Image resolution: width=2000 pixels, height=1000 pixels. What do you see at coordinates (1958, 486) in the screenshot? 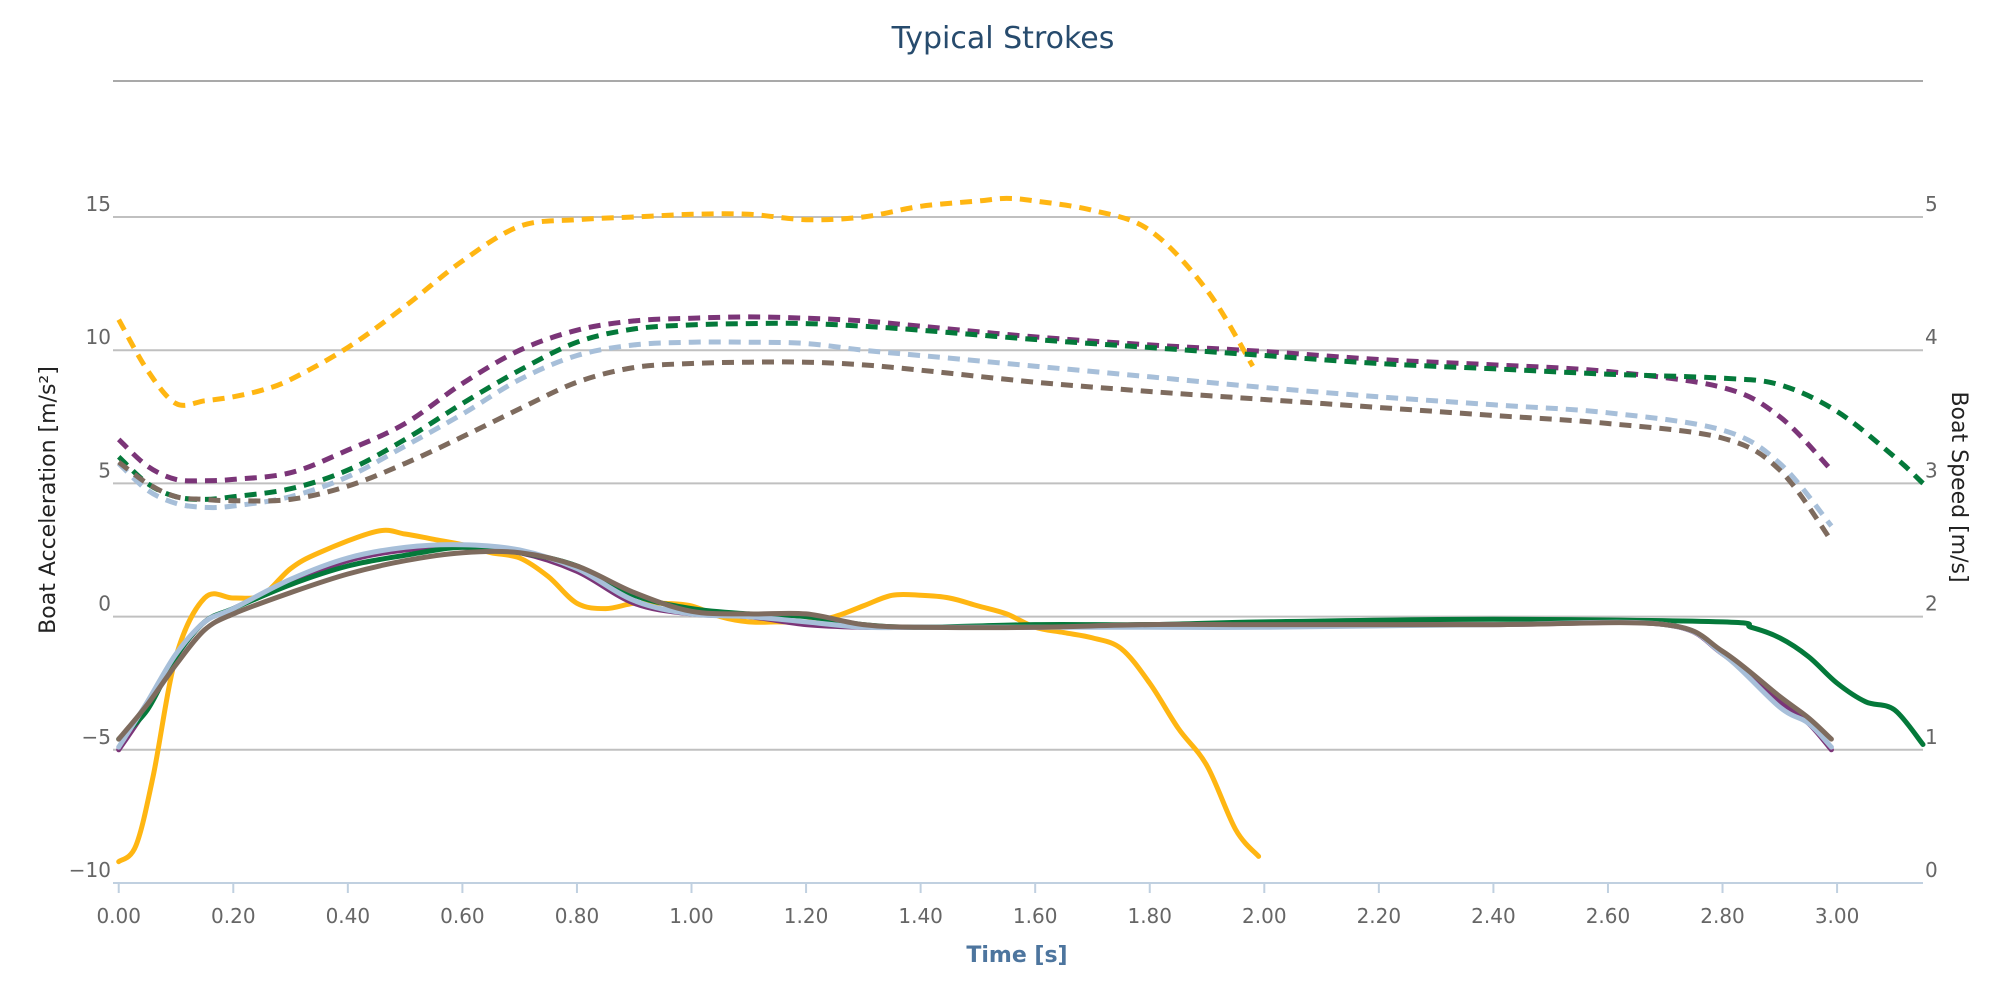
I see `right-y-axis-title: Boat Speed [m/s]` at bounding box center [1958, 486].